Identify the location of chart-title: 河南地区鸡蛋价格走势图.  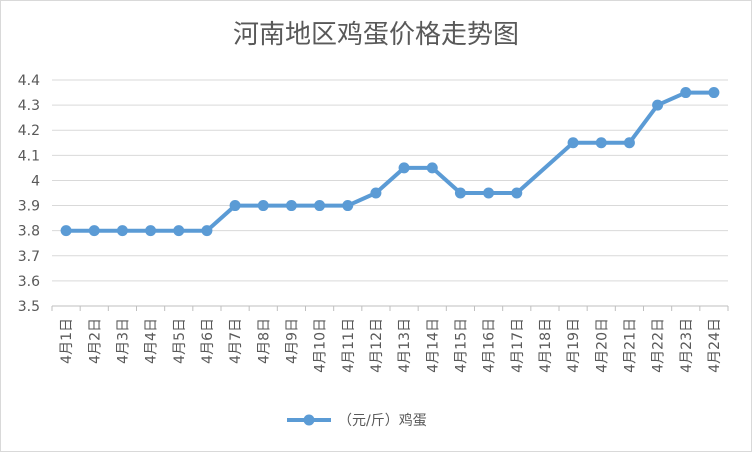
(376, 35).